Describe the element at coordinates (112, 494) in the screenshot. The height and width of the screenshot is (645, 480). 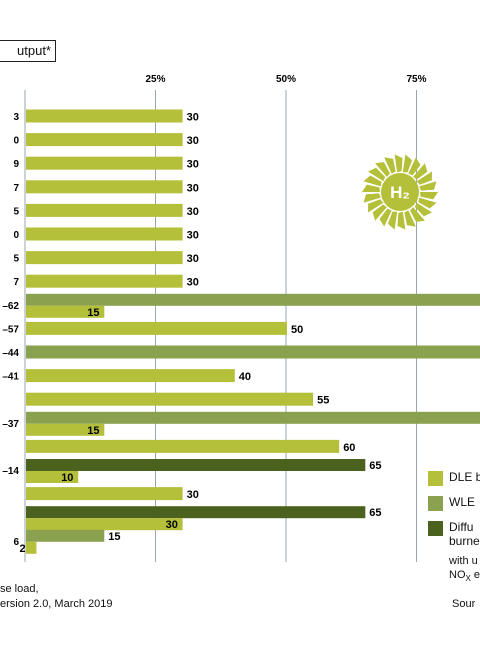
I see `bar-row: 30` at that location.